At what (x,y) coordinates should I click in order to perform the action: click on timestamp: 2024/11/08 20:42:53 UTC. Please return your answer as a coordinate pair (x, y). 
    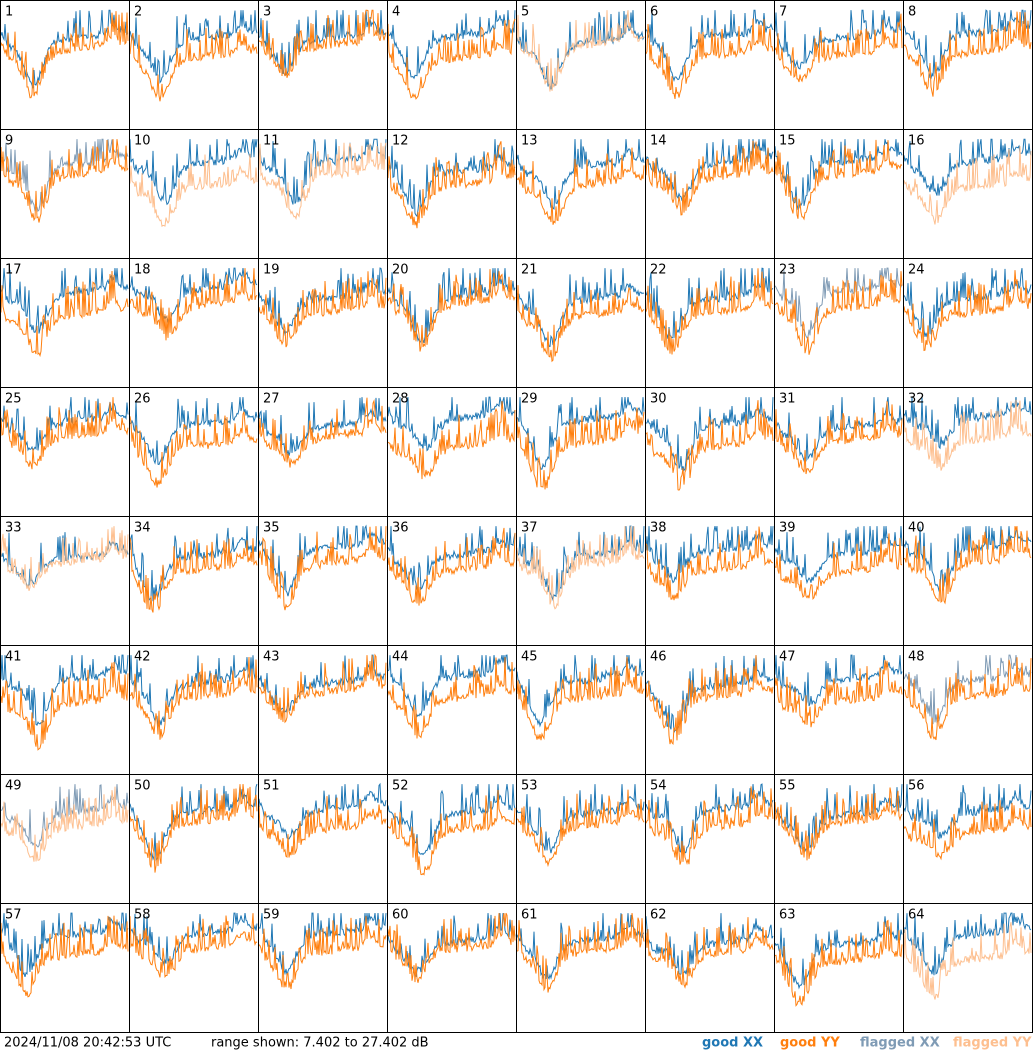
    Looking at the image, I should click on (87, 1043).